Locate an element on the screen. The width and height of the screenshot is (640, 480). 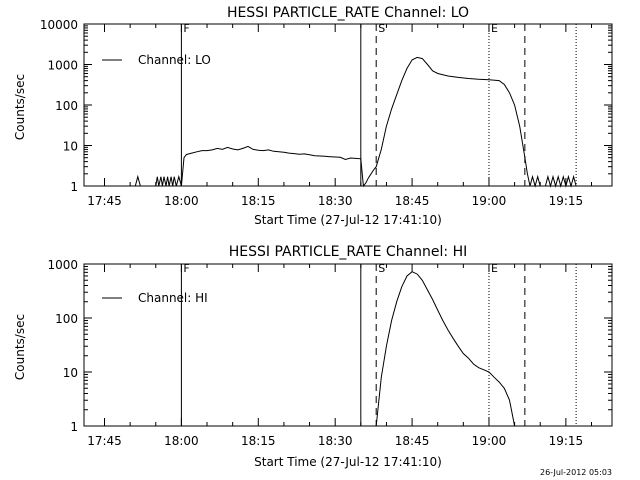
y-tick-label: 10000 is located at coordinates (59, 25).